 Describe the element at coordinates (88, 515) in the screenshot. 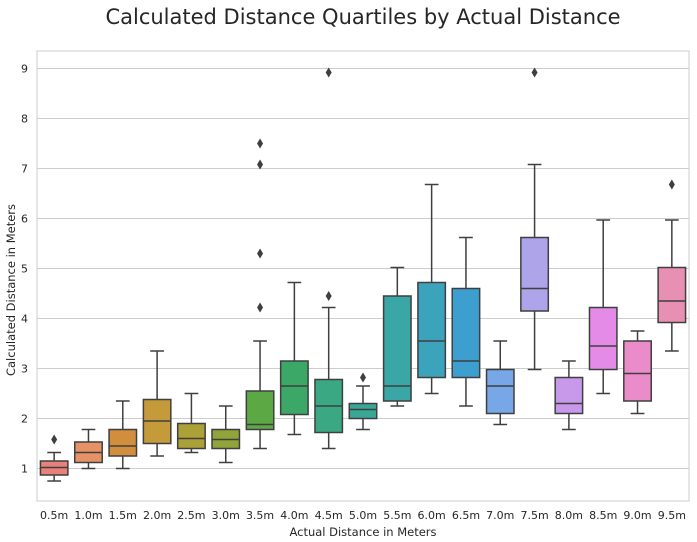

I see `x-tick-label: 1.0m` at that location.